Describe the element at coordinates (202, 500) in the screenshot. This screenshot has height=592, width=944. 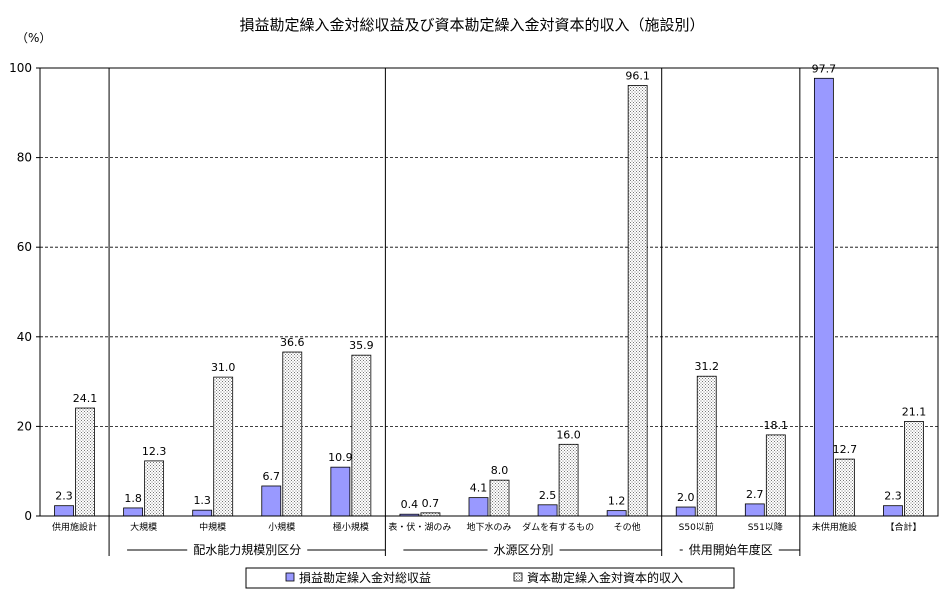
I see `data-label-series-1: 1.3` at that location.